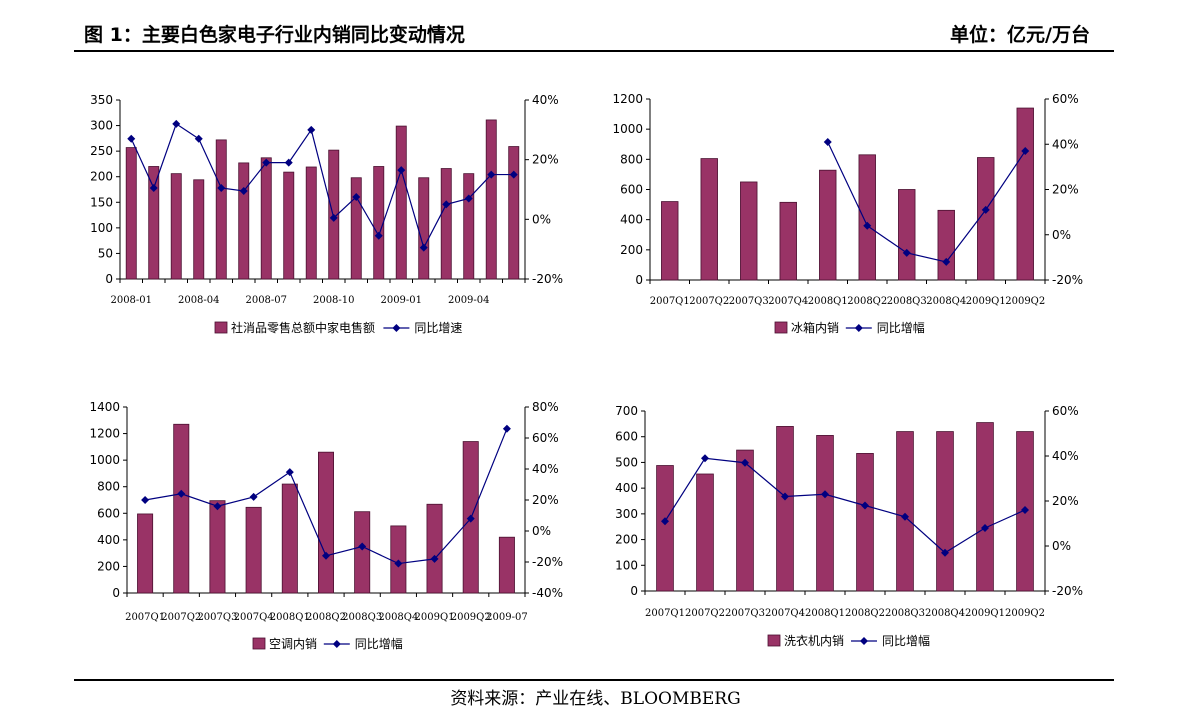 The image size is (1191, 726). I want to click on x-tick-label: 2008Q1, so click(290, 617).